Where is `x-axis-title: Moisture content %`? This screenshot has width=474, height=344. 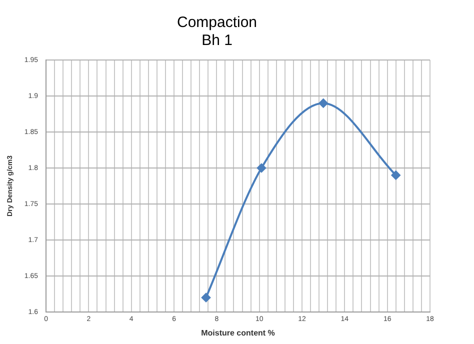
x-axis-title: Moisture content % is located at coordinates (238, 333).